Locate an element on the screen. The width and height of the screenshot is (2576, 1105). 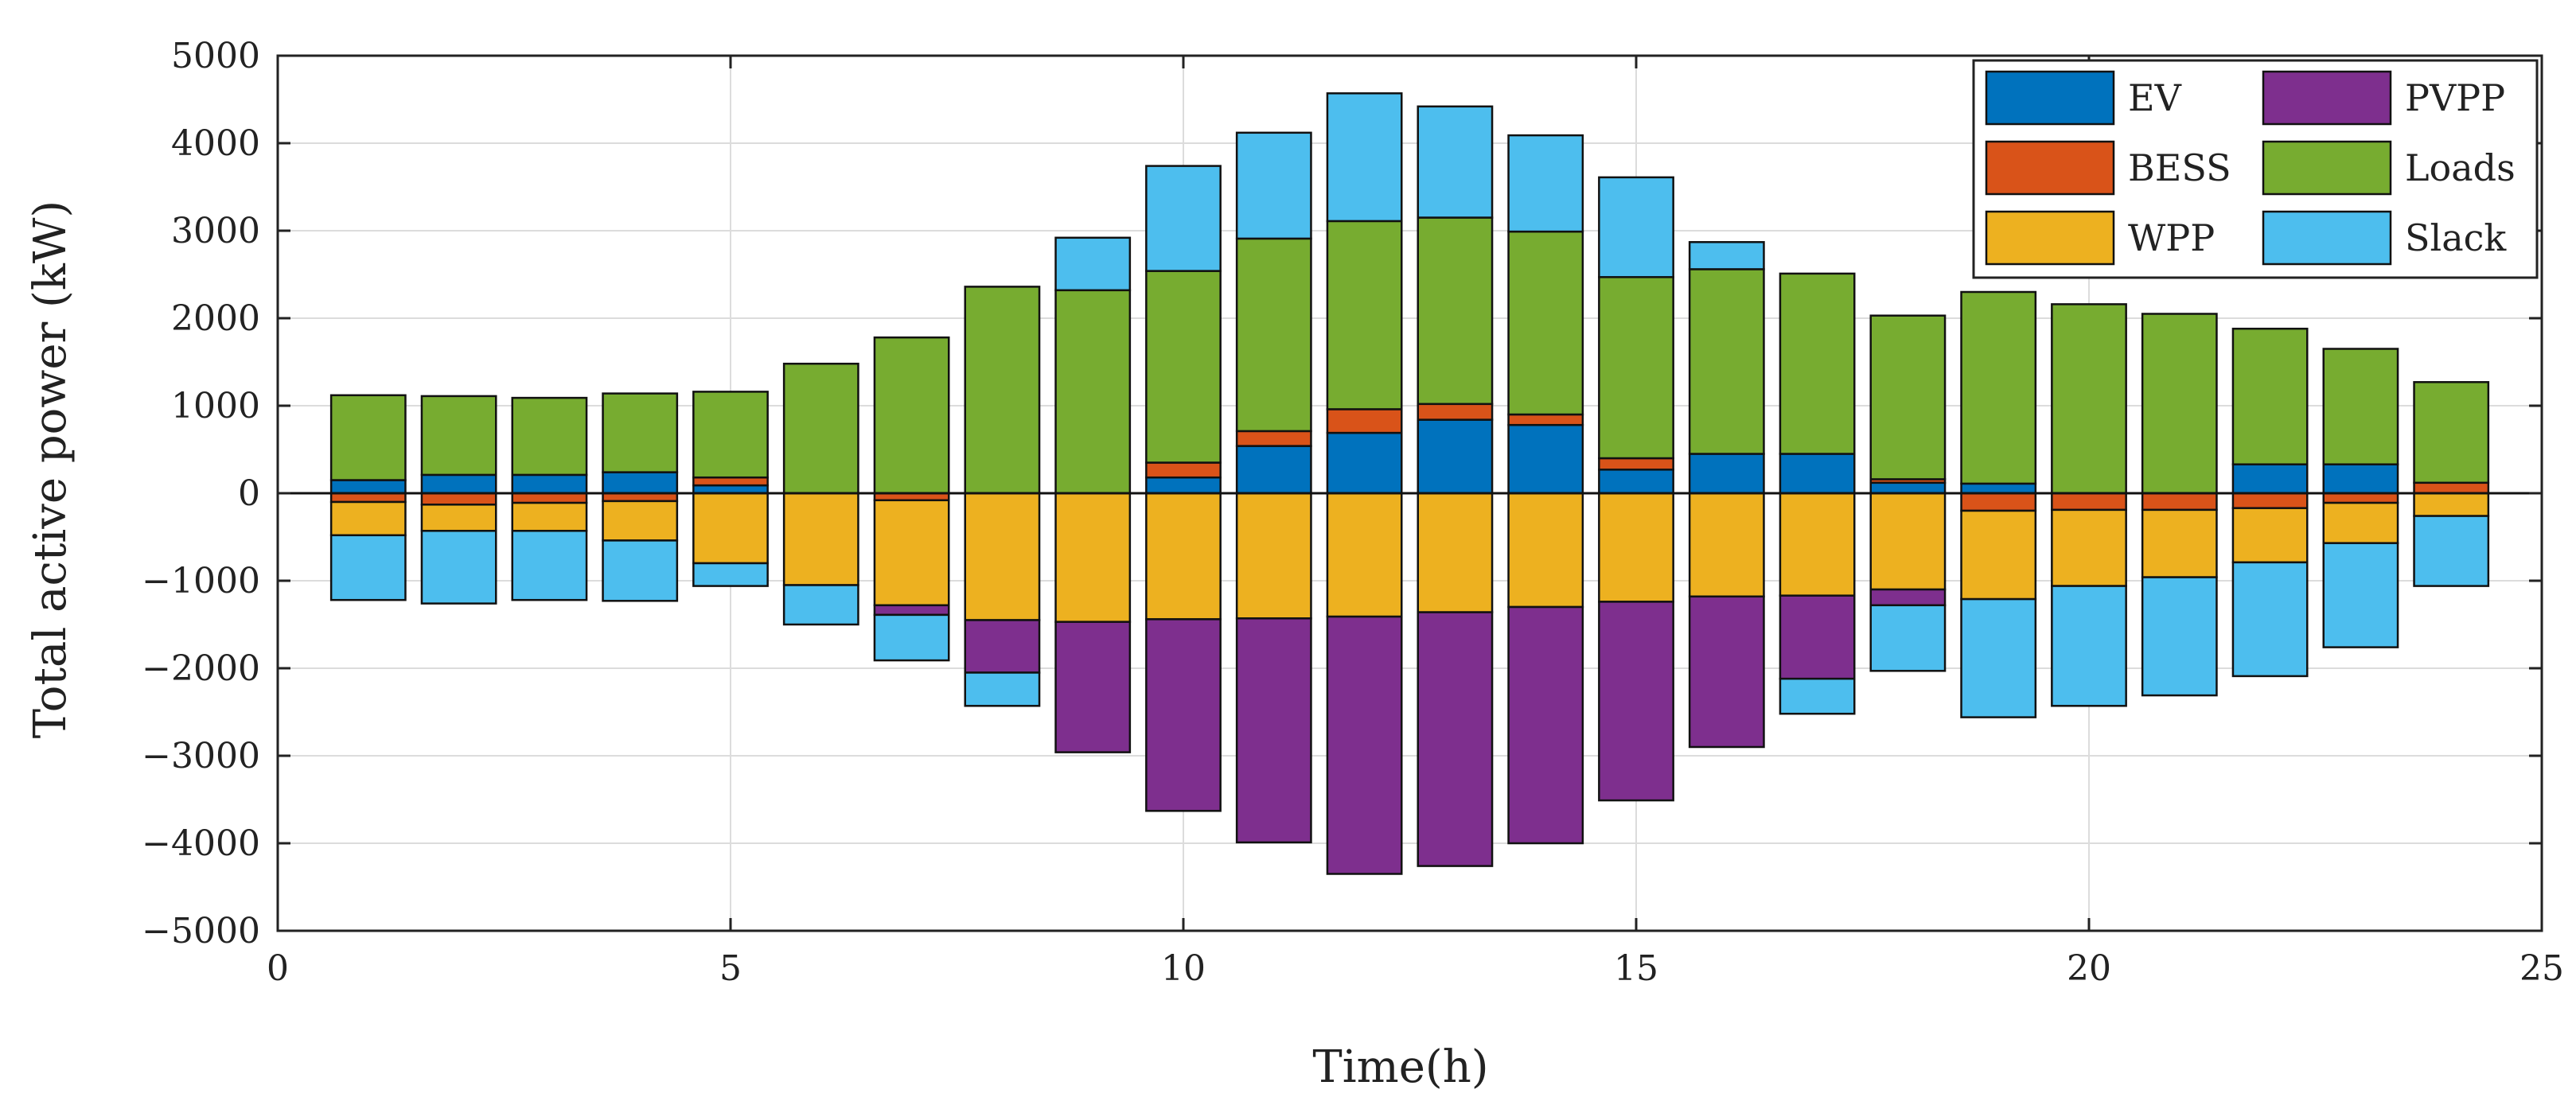
bar-slack-h18 is located at coordinates (1908, 638).